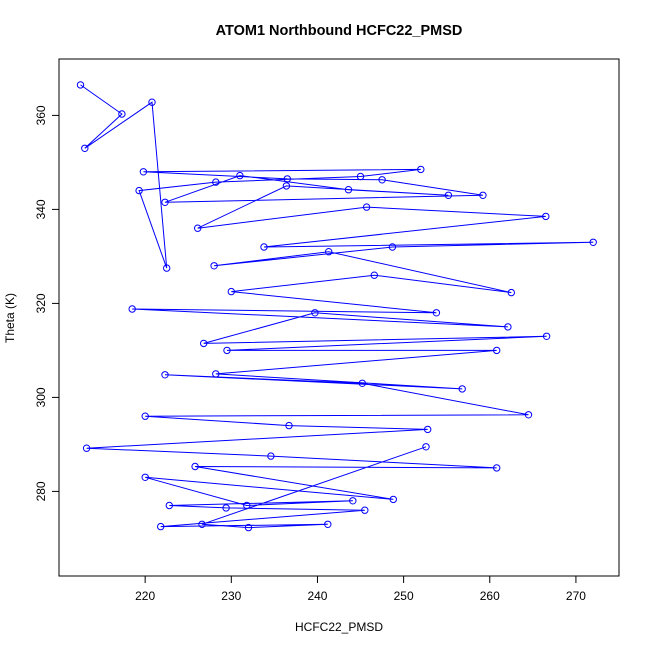 The height and width of the screenshot is (650, 650). What do you see at coordinates (41, 397) in the screenshot?
I see `y-tick-label: 300` at bounding box center [41, 397].